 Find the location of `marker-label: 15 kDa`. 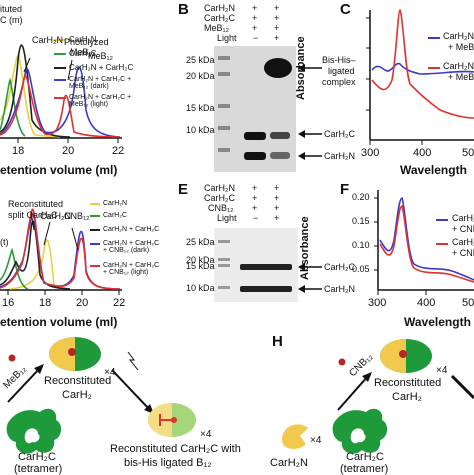

marker-label: 15 kDa is located at coordinates (200, 108).